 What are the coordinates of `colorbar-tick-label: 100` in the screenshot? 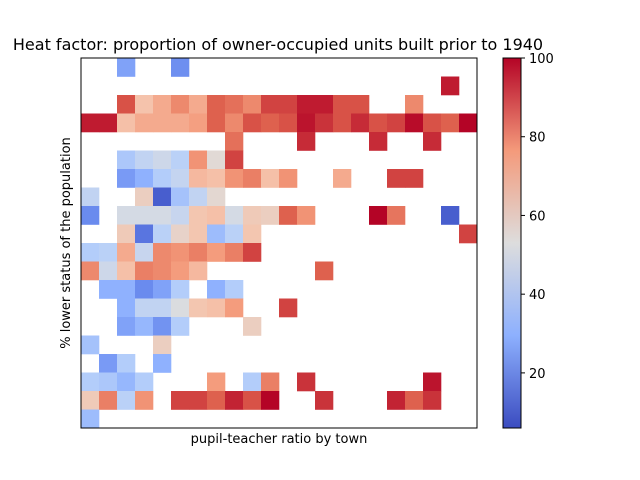 It's located at (541, 59).